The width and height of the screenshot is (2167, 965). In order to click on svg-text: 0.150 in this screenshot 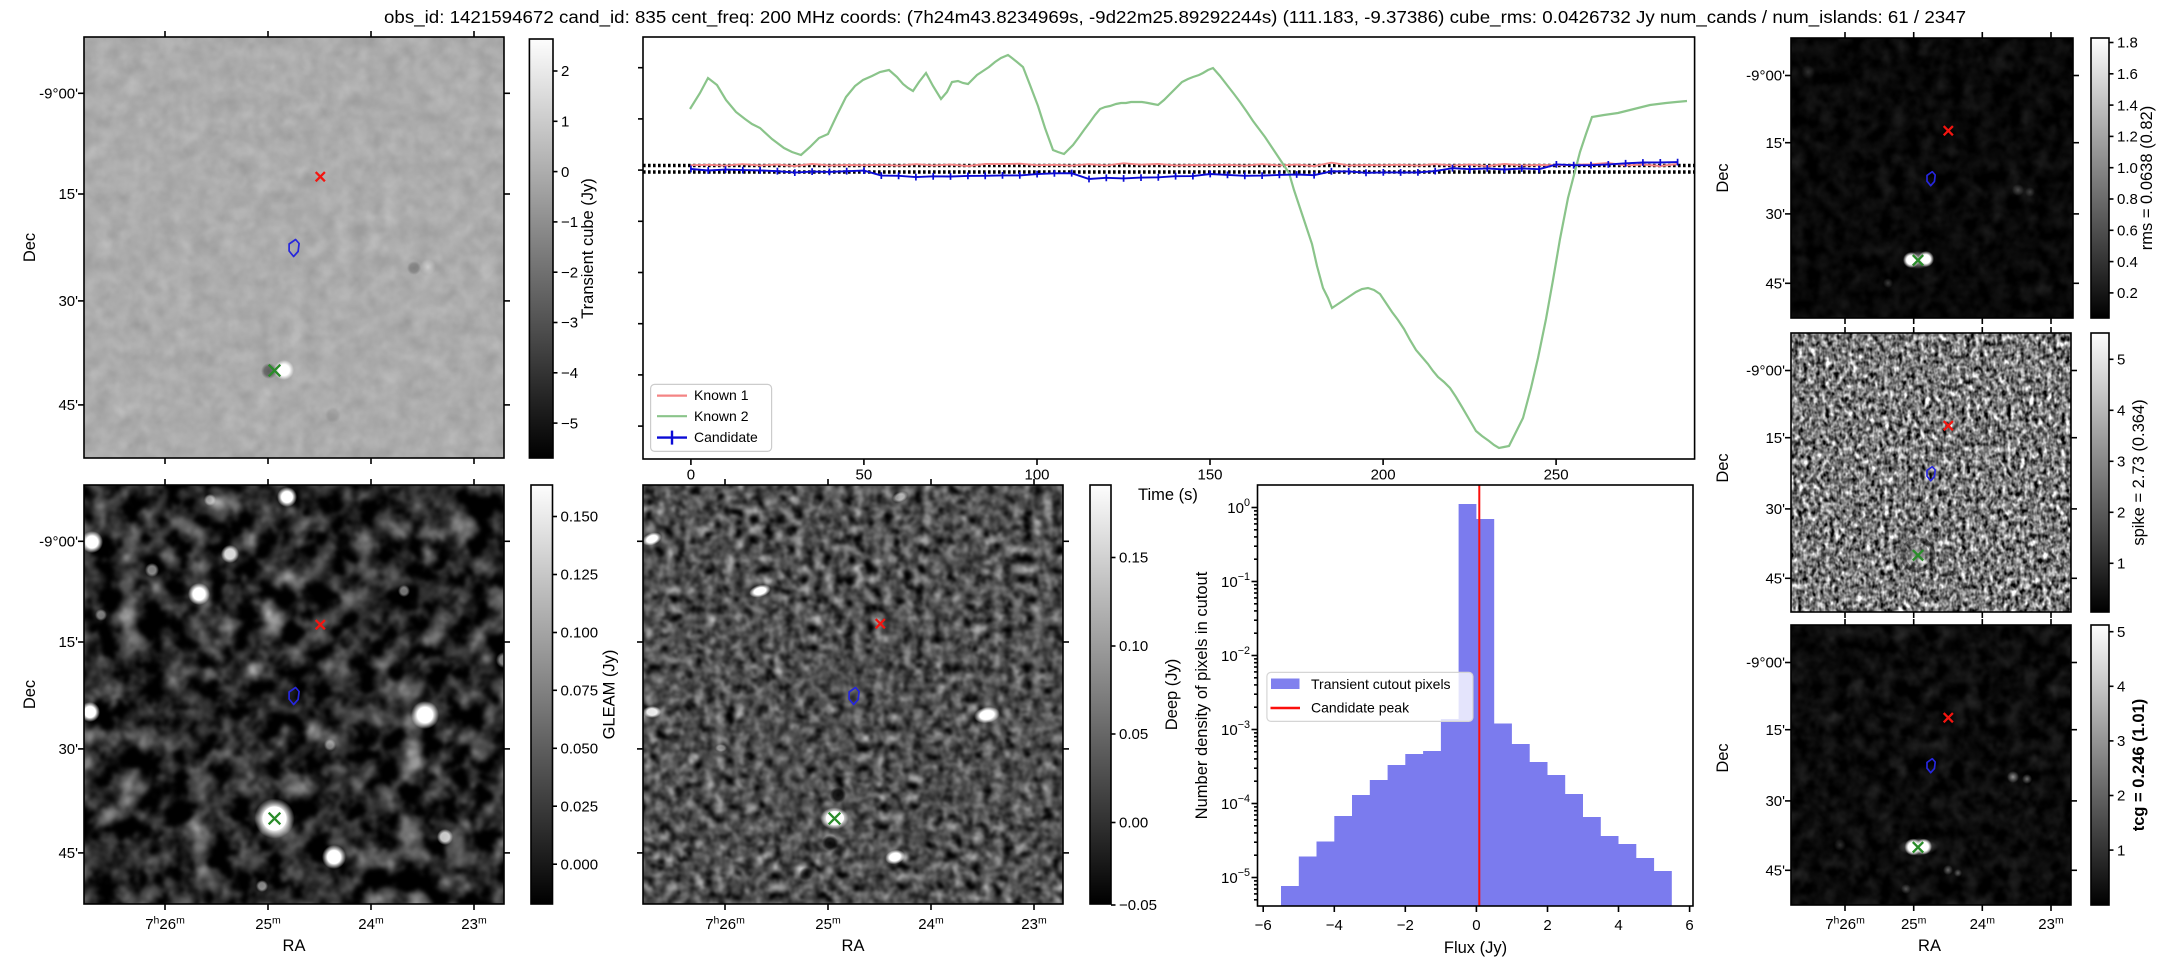, I will do `click(580, 517)`.